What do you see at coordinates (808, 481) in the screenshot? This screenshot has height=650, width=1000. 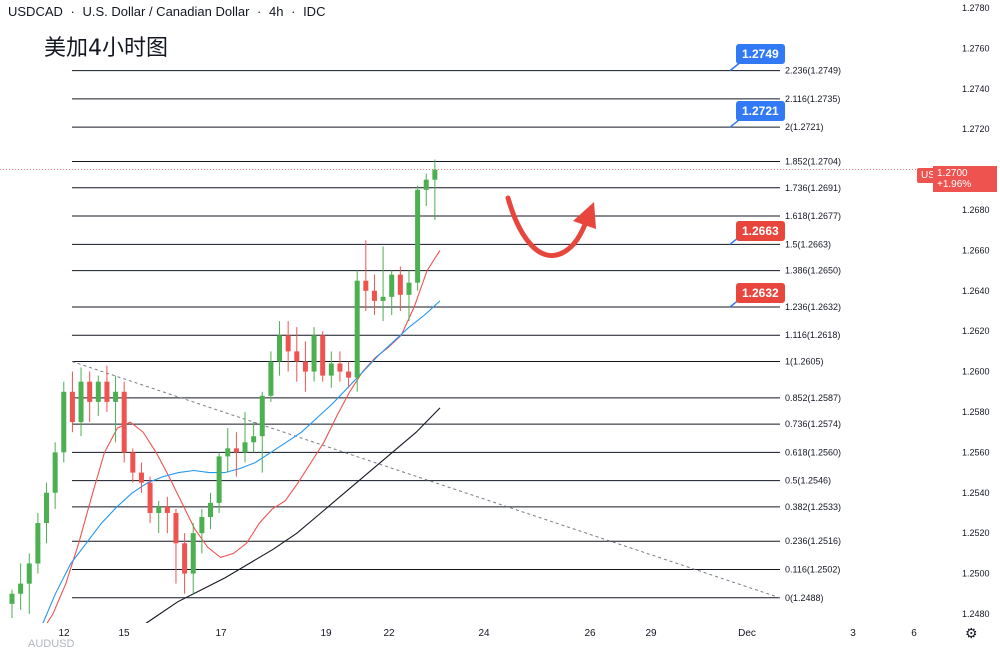 I see `fib-level-label: 0.5(1.2546)` at bounding box center [808, 481].